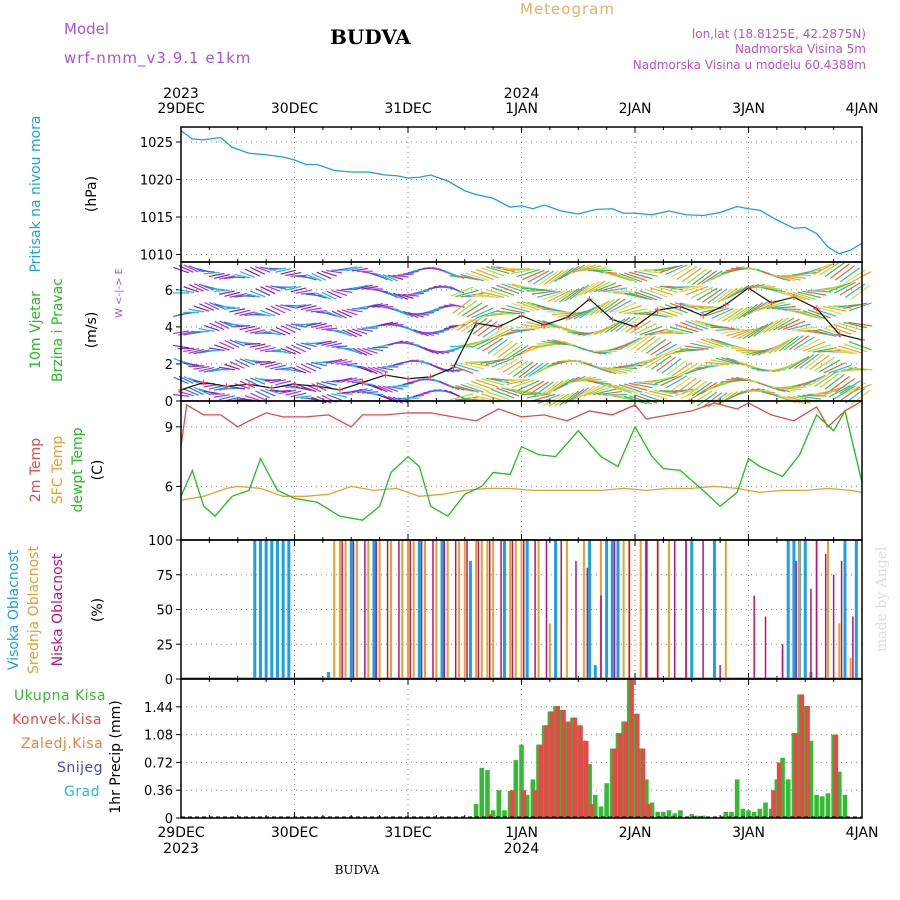  Describe the element at coordinates (294, 833) in the screenshot. I see `bottom-date-label: 30DEC` at that location.